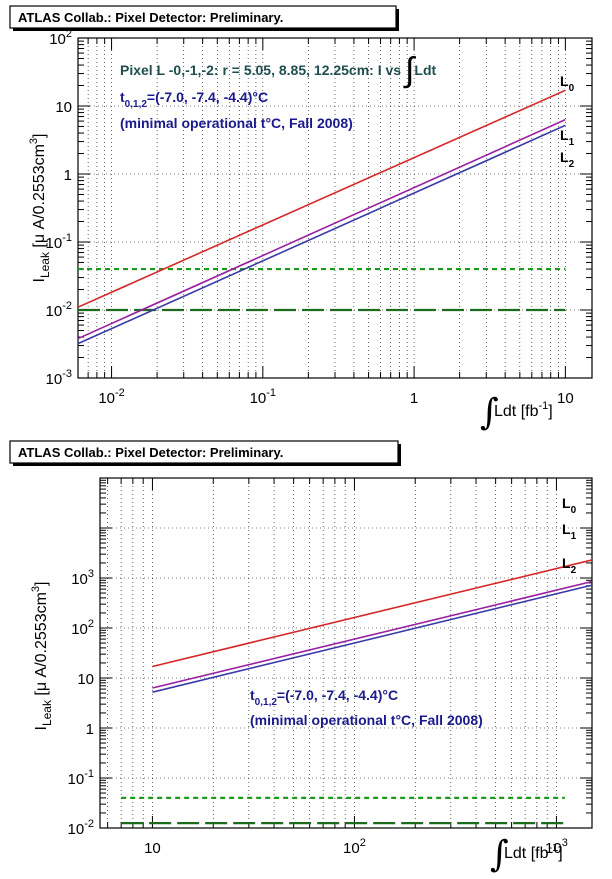  What do you see at coordinates (372, 638) in the screenshot?
I see `series-line-L2` at bounding box center [372, 638].